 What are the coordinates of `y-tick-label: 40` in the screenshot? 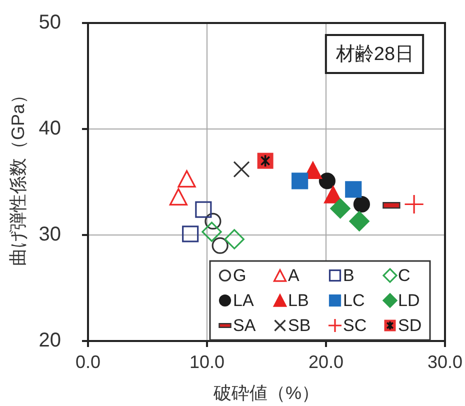 It's located at (49, 128).